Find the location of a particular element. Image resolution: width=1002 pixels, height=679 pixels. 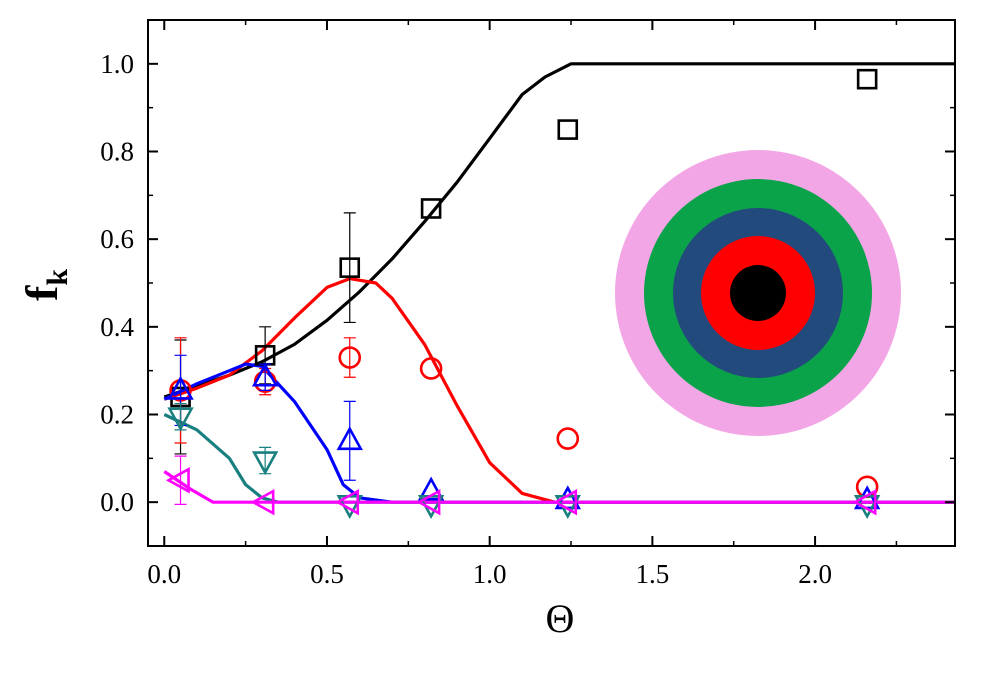

y-tick-label: 0.0 is located at coordinates (117, 502).